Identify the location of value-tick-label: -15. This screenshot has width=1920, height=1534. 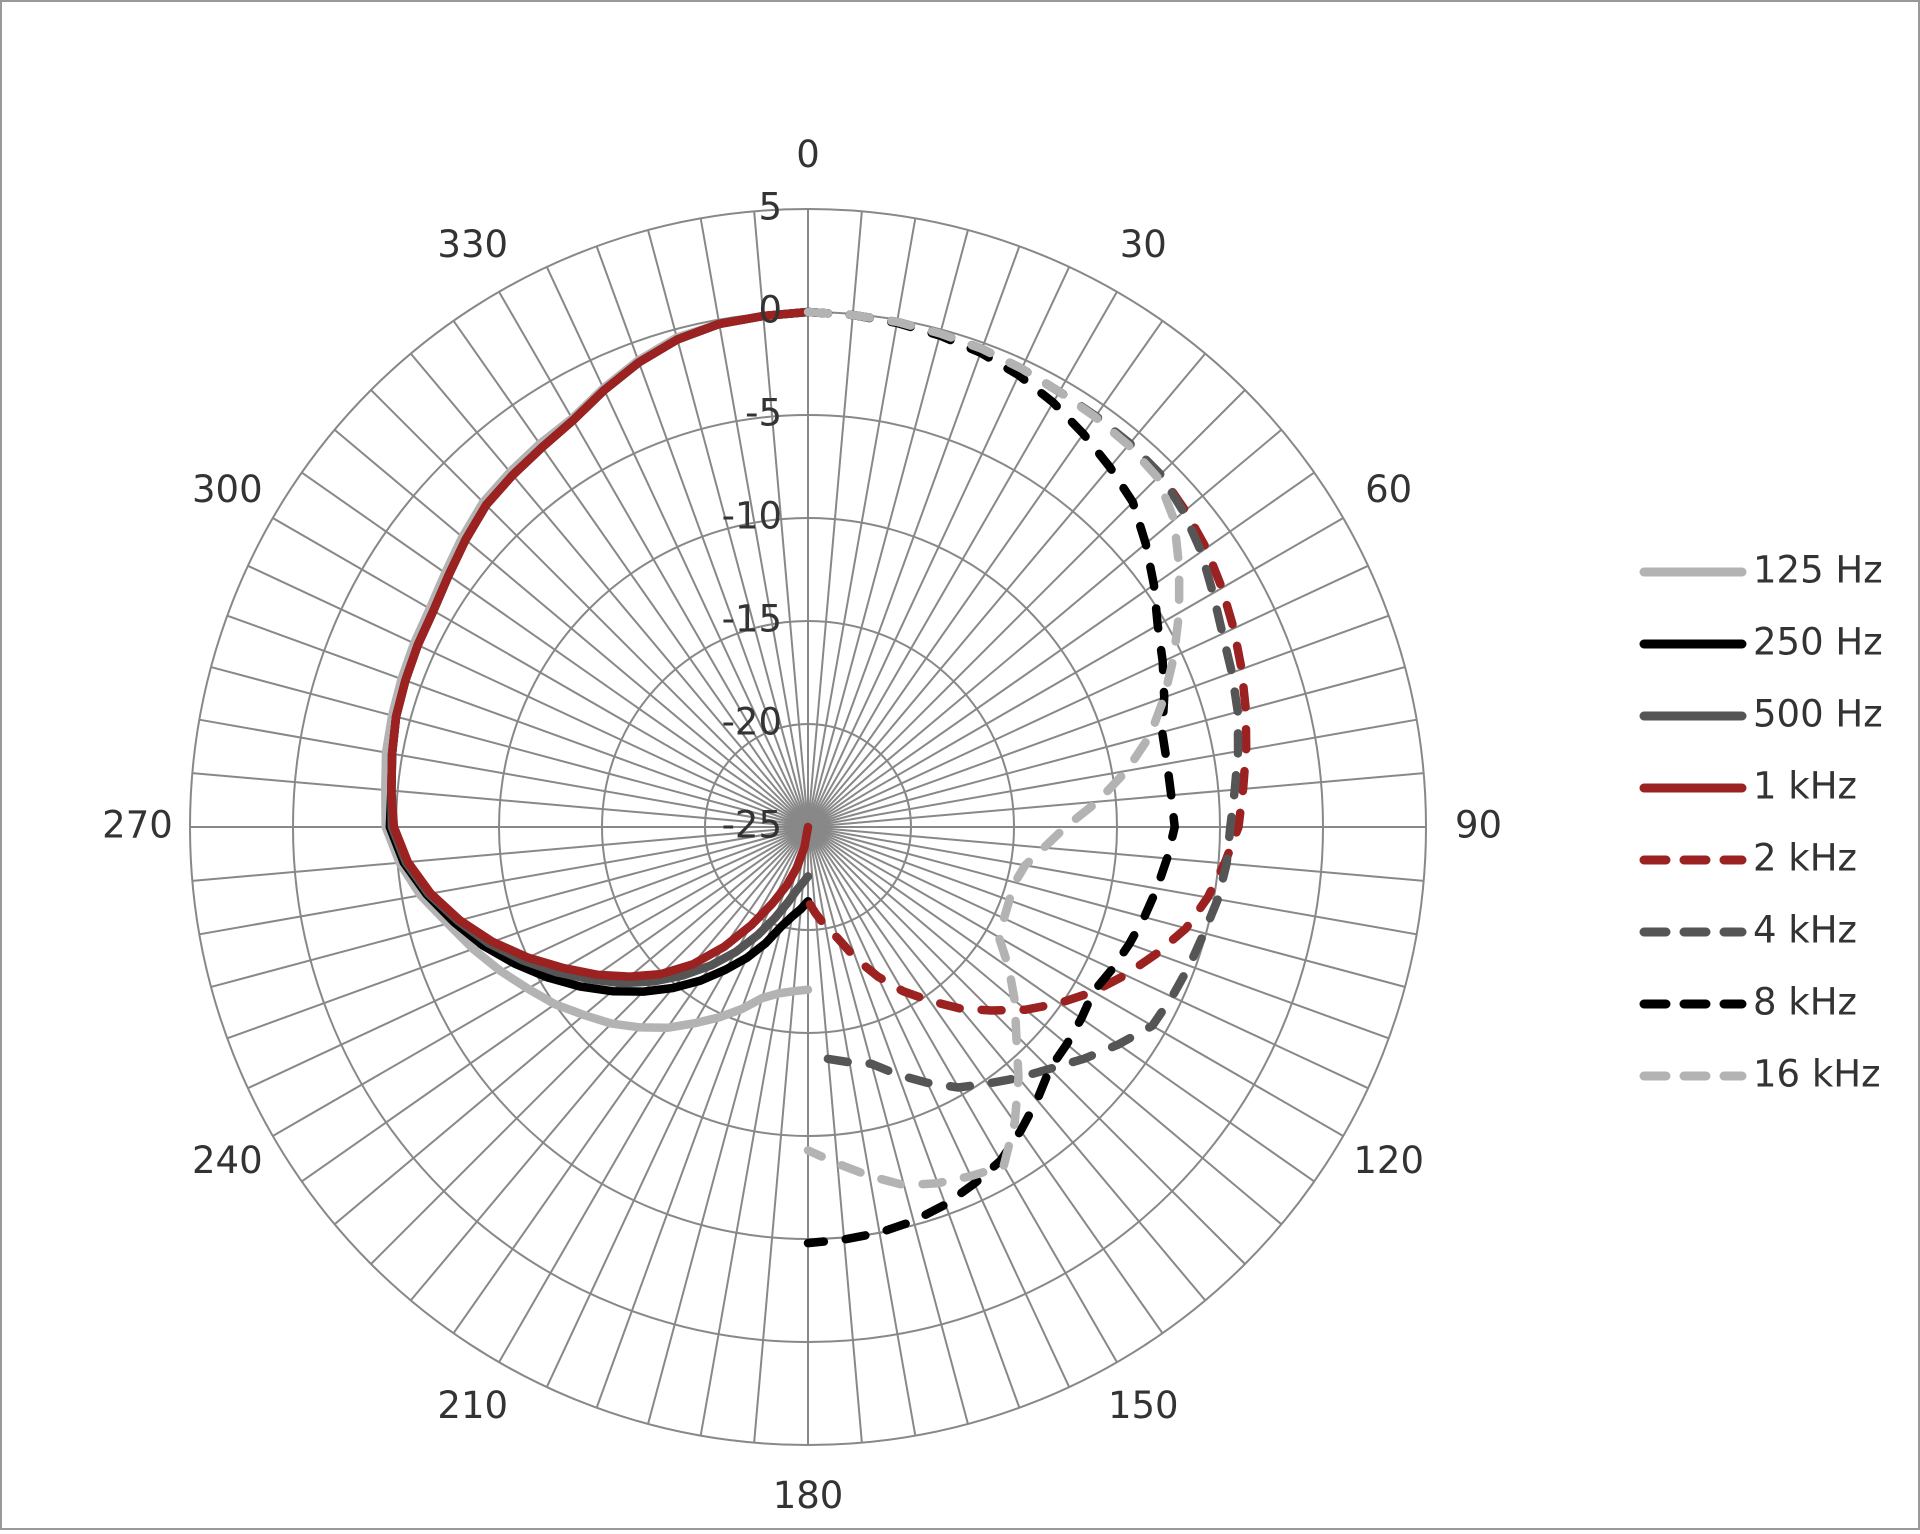
(752, 619).